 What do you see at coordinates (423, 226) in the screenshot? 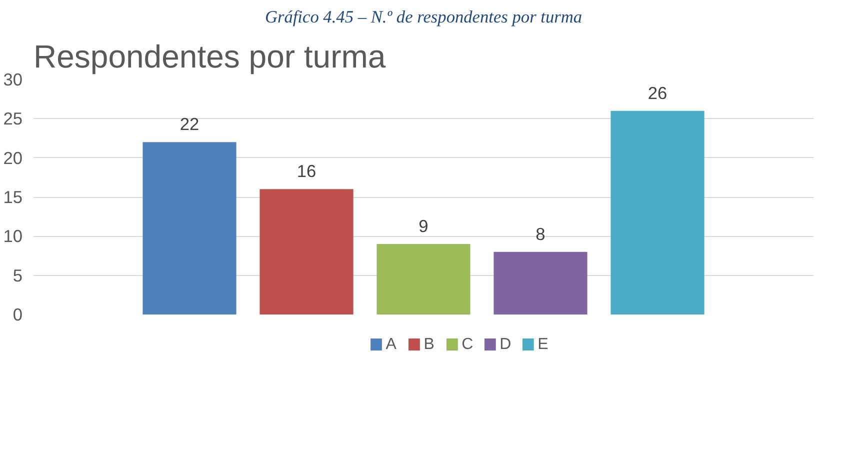
I see `data-label: 9` at bounding box center [423, 226].